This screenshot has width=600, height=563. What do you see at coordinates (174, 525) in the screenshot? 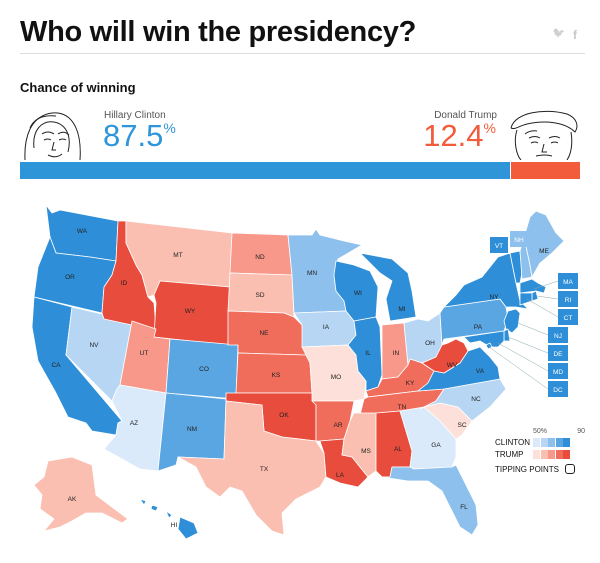
I see `label-HI: HI` at bounding box center [174, 525].